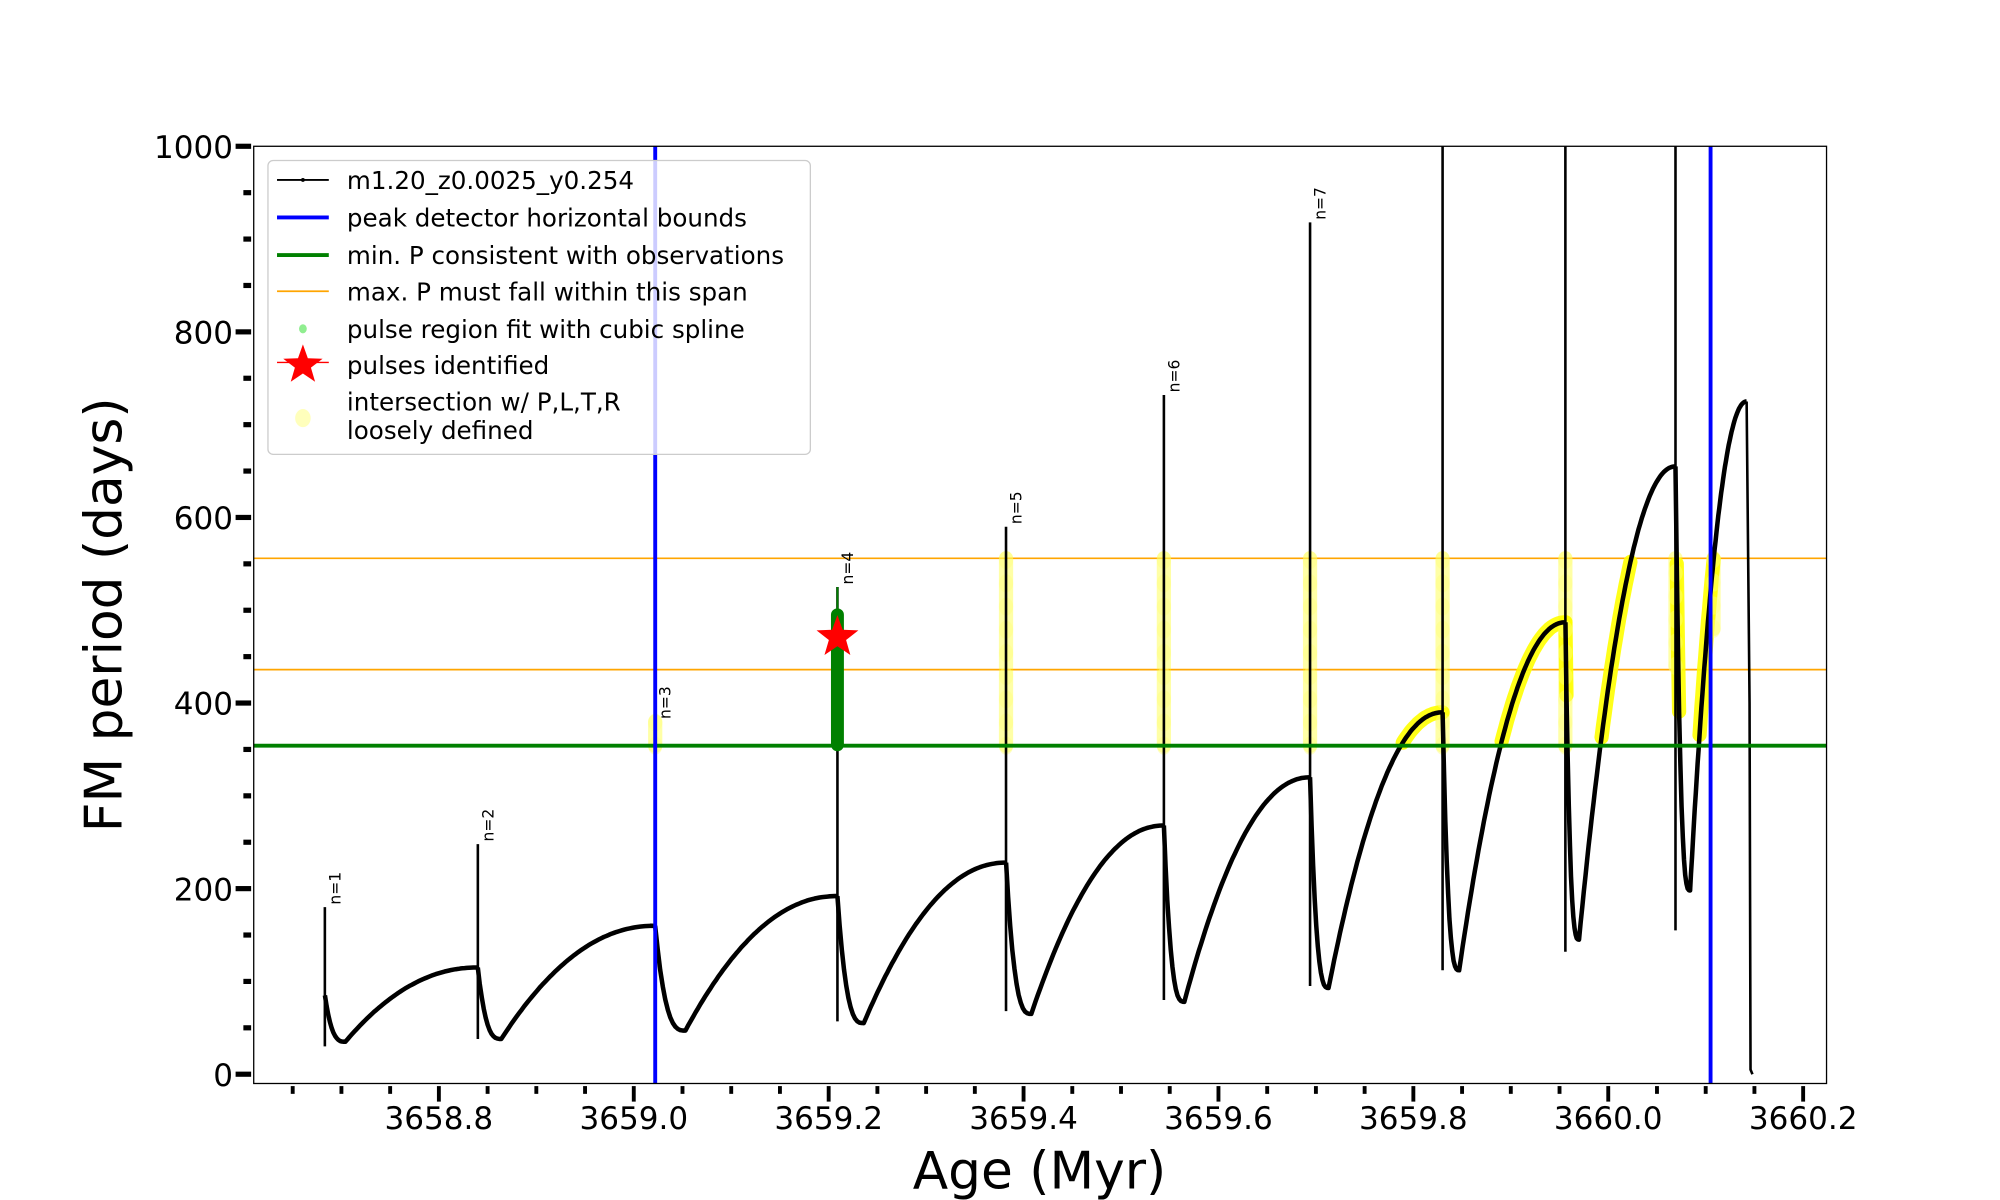 The image size is (2000, 1200). I want to click on x-axis-label: Age (Myr), so click(1040, 1170).